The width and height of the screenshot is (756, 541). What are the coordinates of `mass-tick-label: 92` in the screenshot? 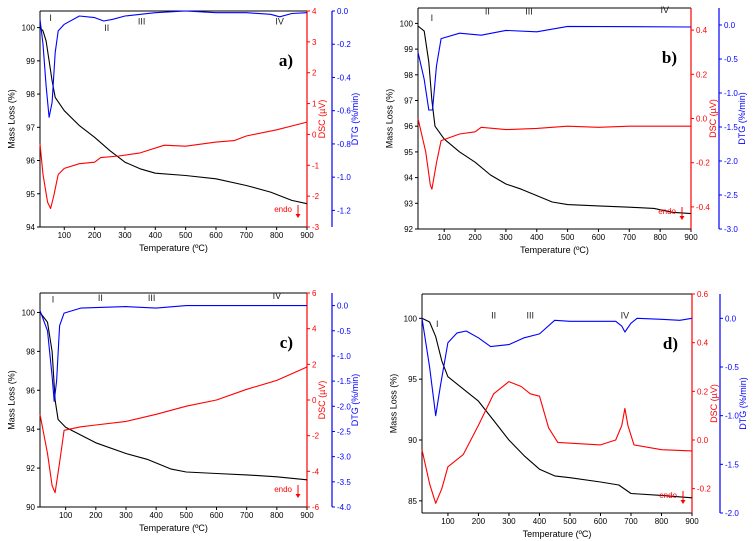 It's located at (30, 468).